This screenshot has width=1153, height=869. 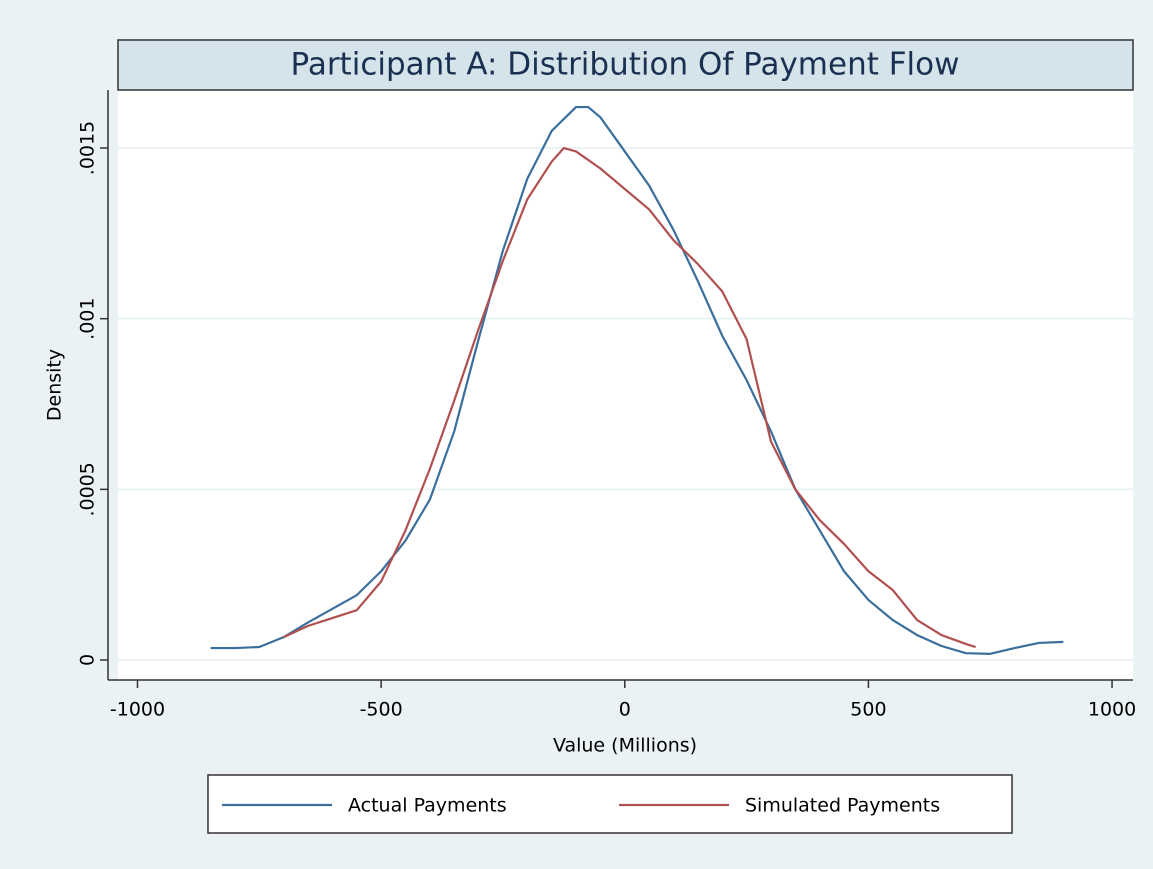 I want to click on y-tick-label: .0015, so click(x=88, y=148).